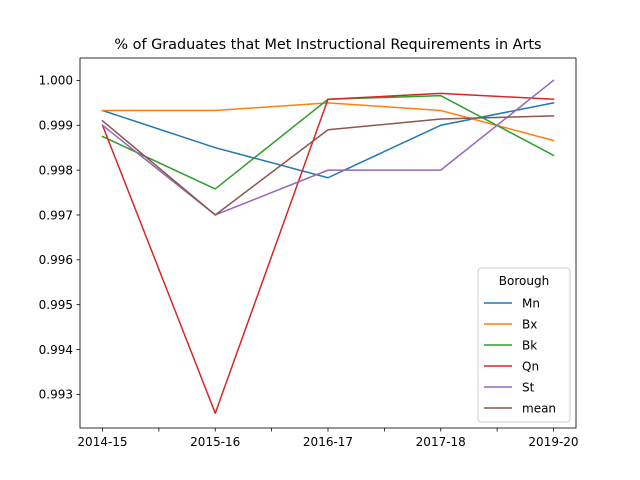  I want to click on legend: Borough Mn Bx Bk Qn St mean, so click(524, 345).